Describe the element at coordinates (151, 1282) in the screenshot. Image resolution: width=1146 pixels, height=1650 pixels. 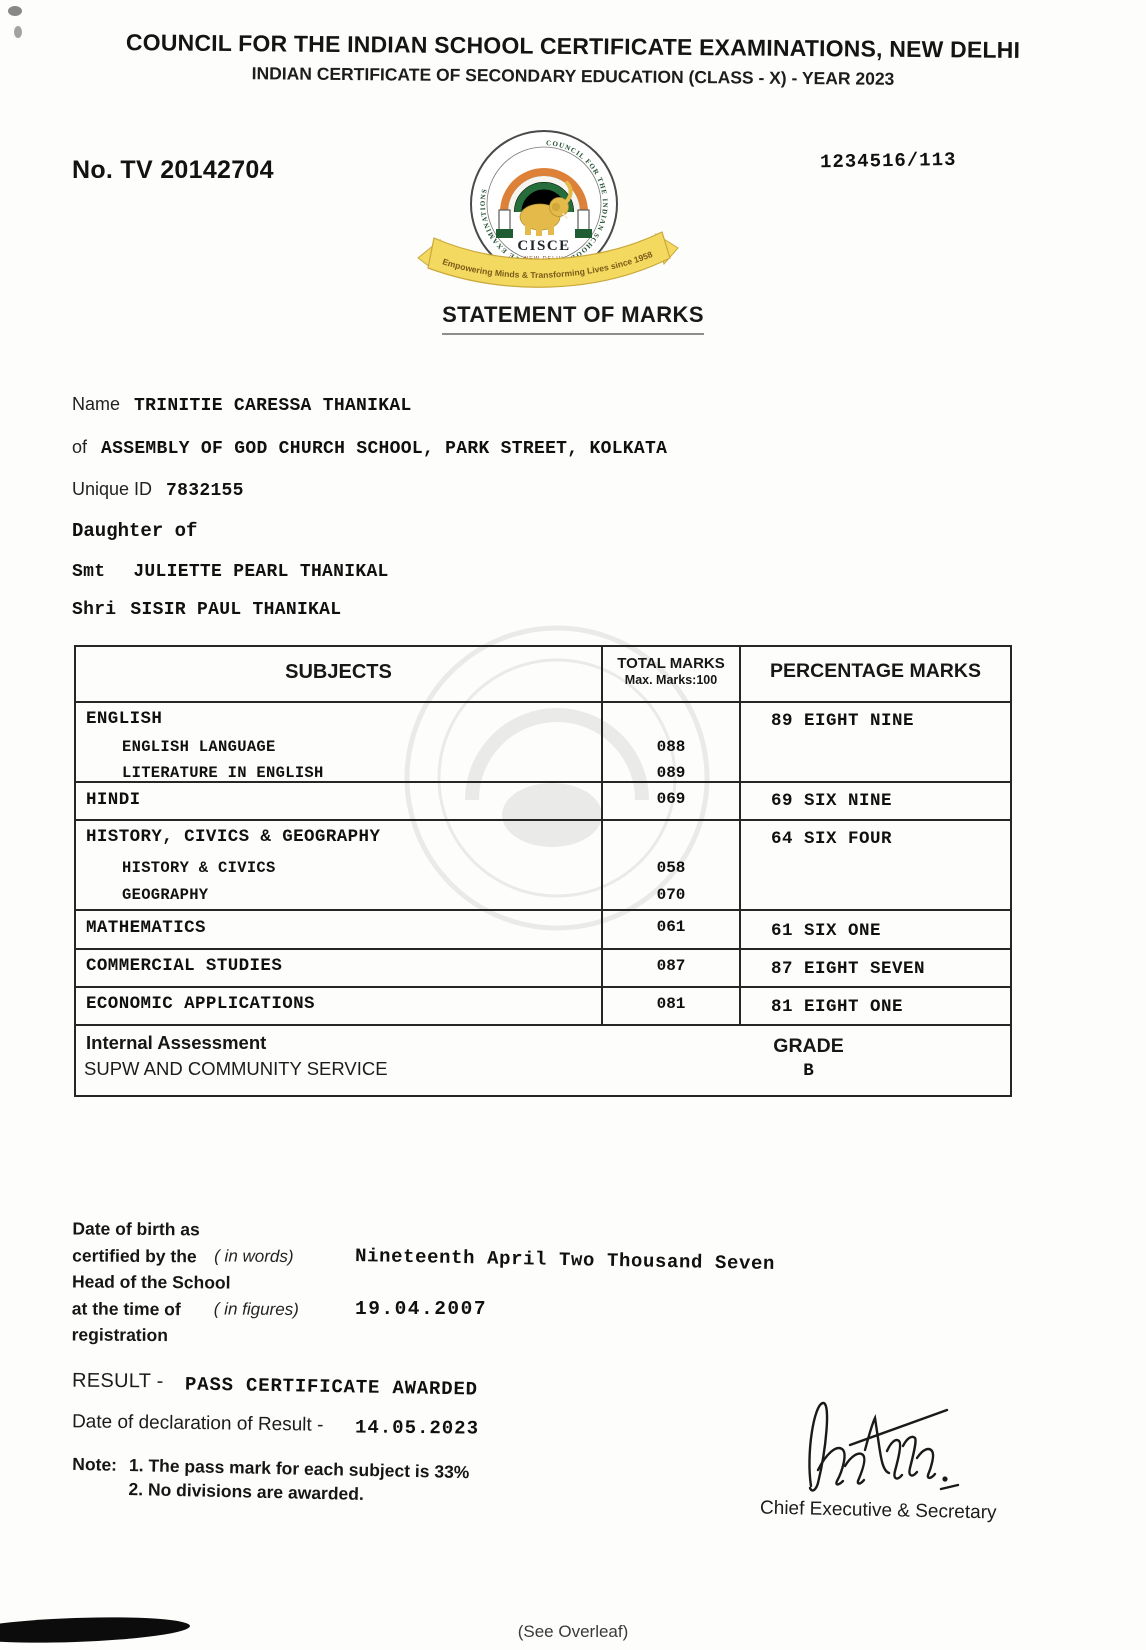
I see `dob-label-line: Head of the School` at that location.